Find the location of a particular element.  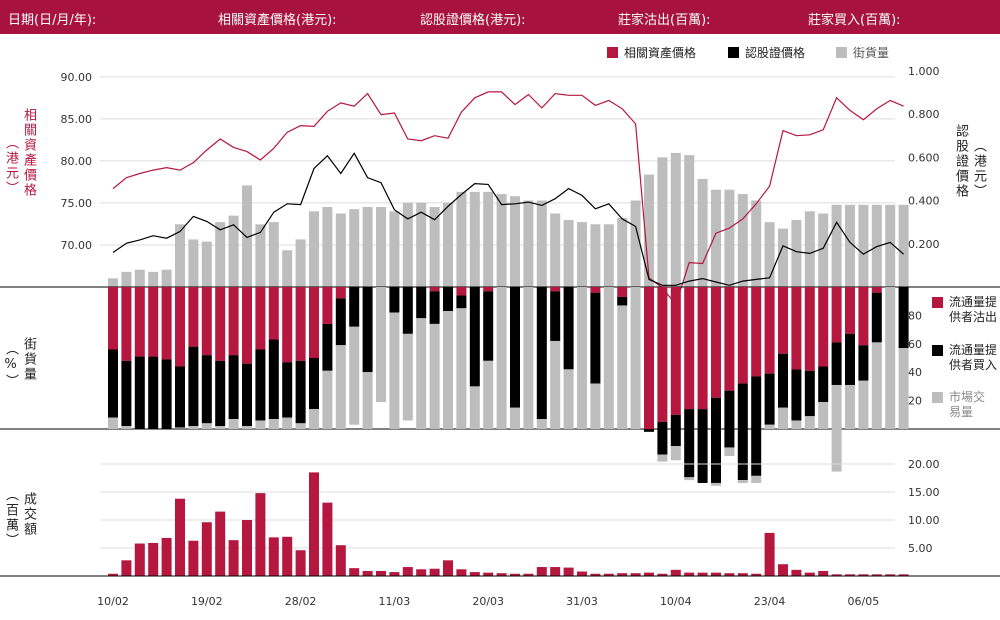

asset-price-label: 相關資產價格(港元): is located at coordinates (277, 20).